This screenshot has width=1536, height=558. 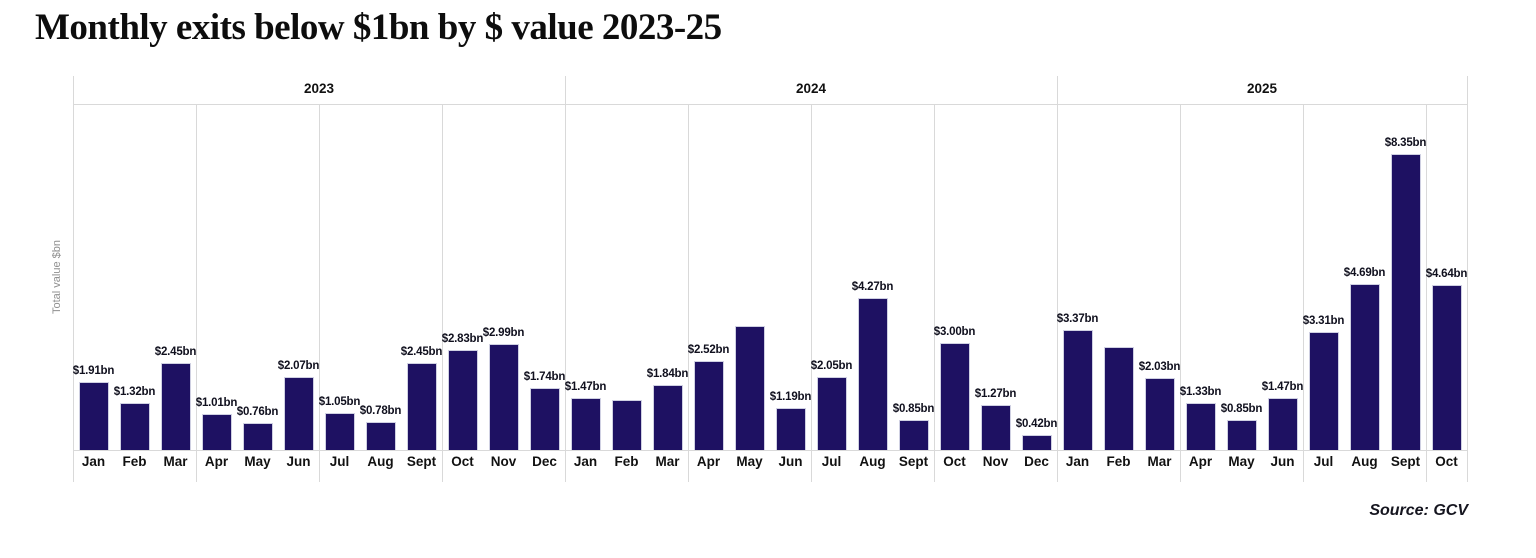 I want to click on year-label: 2024, so click(x=811, y=88).